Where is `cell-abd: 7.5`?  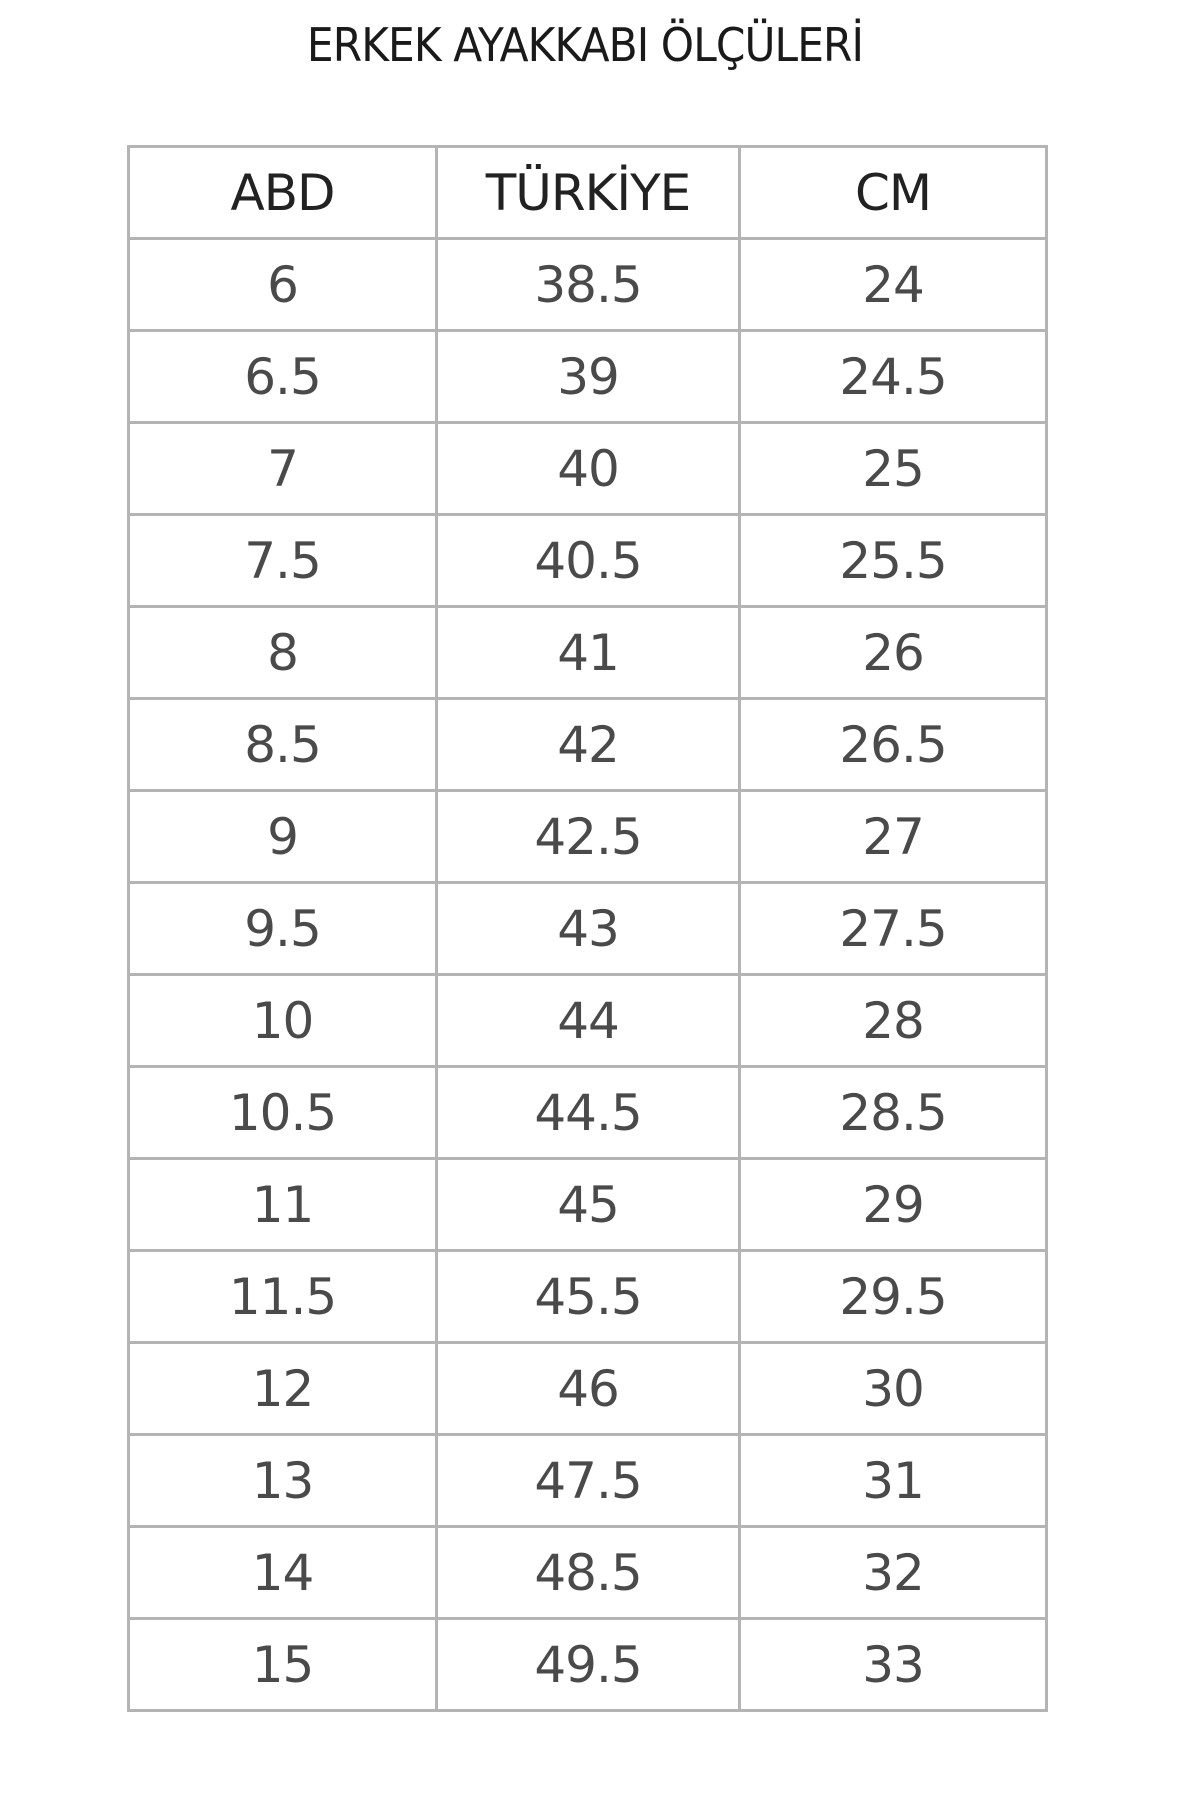 cell-abd: 7.5 is located at coordinates (282, 560).